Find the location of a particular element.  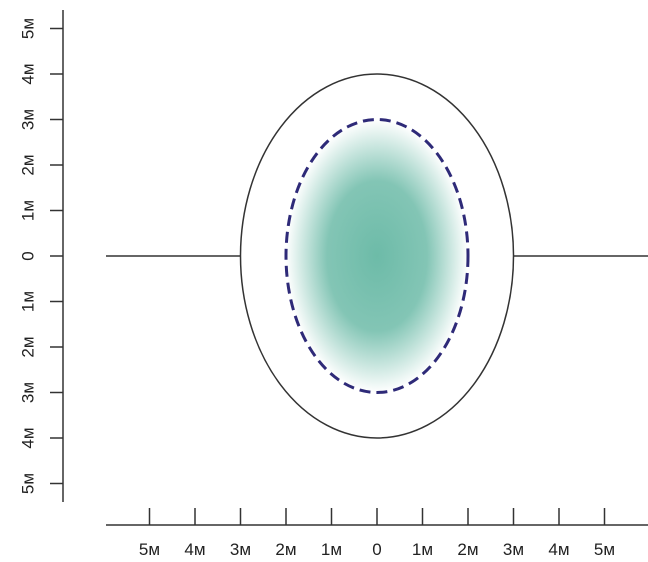

x-axis-ticks: 5м 4м 3м 2м 1м 0 1м 2м 3м 4м 5м is located at coordinates (377, 533).